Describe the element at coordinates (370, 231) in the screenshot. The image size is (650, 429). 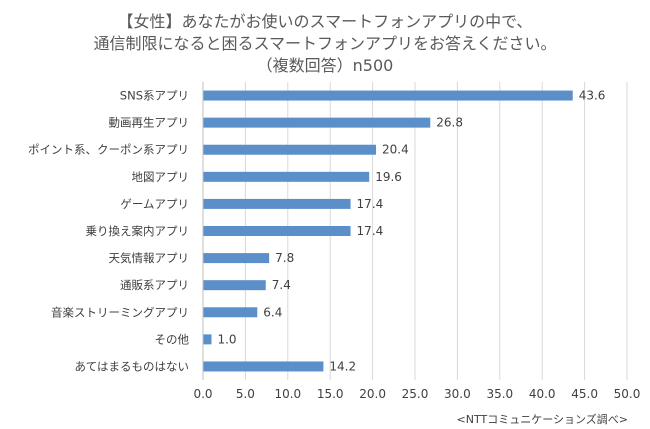
I see `value-label-5: 17.4` at that location.